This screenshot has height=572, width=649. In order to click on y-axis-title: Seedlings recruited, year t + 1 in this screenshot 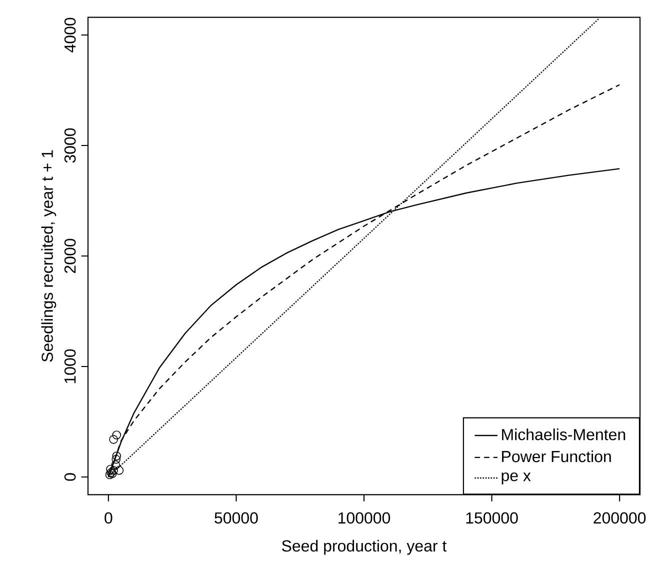, I will do `click(48, 256)`.